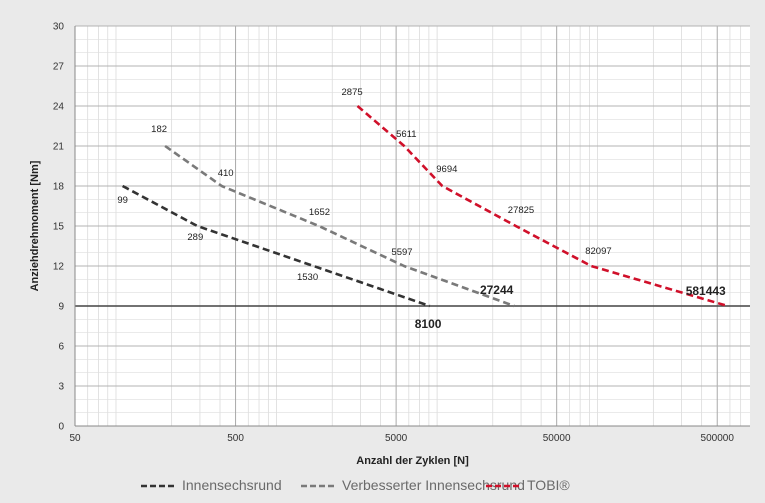  Describe the element at coordinates (446, 169) in the screenshot. I see `point-label: 9694` at that location.